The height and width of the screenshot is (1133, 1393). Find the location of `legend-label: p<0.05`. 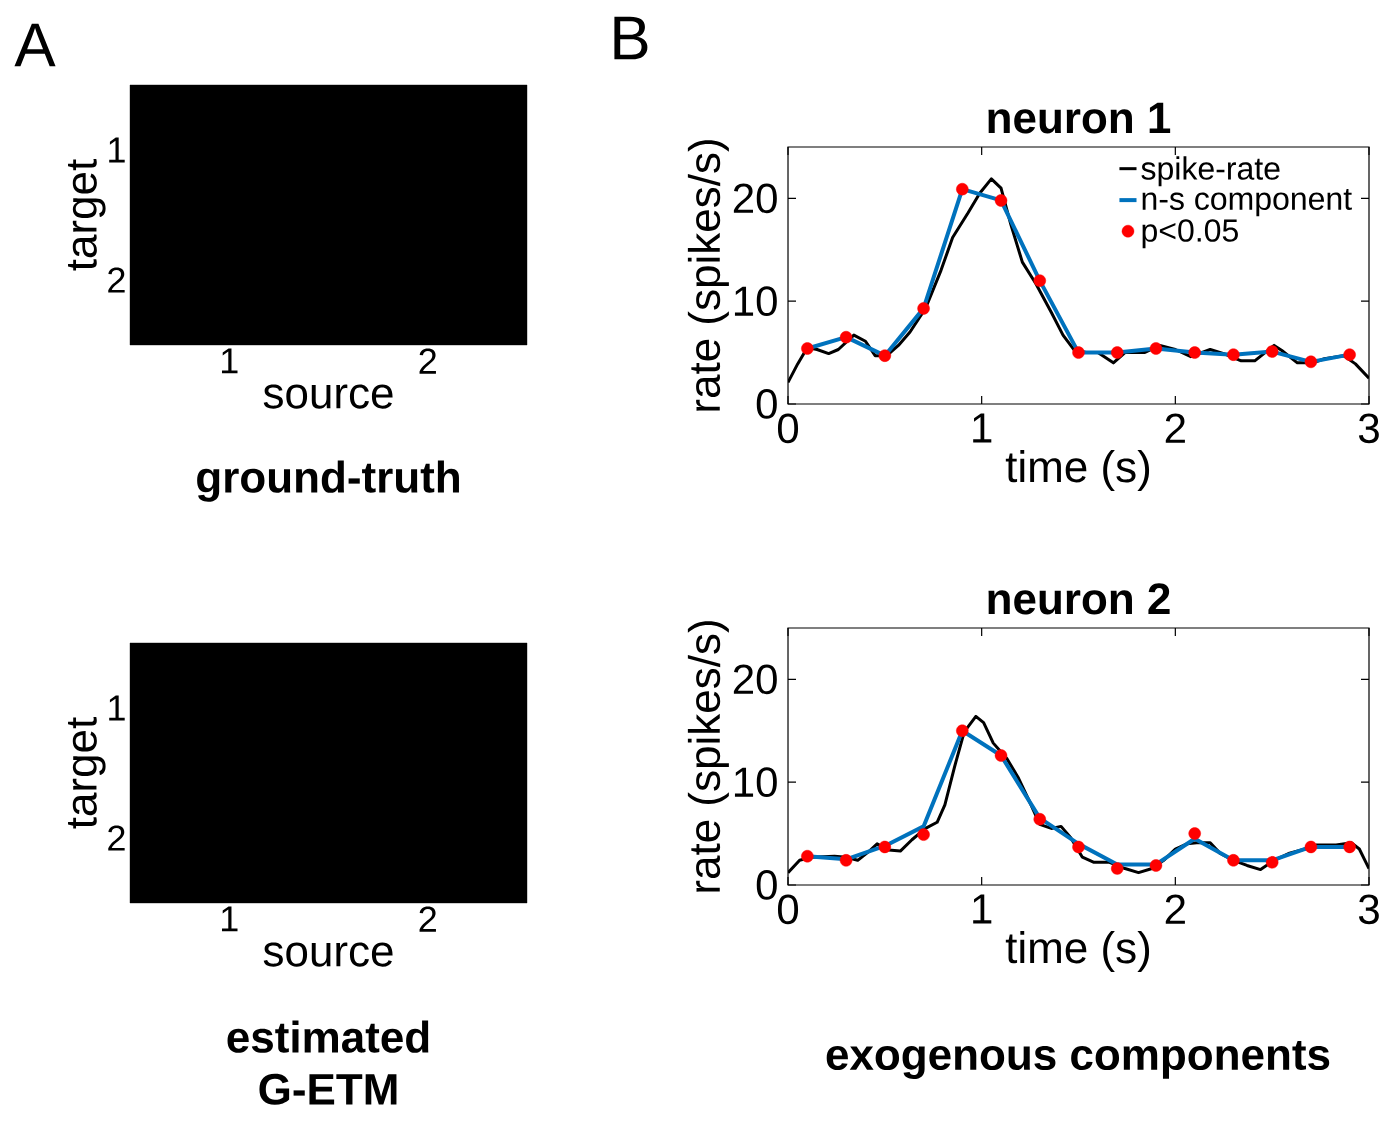

legend-label: p<0.05 is located at coordinates (1190, 234).